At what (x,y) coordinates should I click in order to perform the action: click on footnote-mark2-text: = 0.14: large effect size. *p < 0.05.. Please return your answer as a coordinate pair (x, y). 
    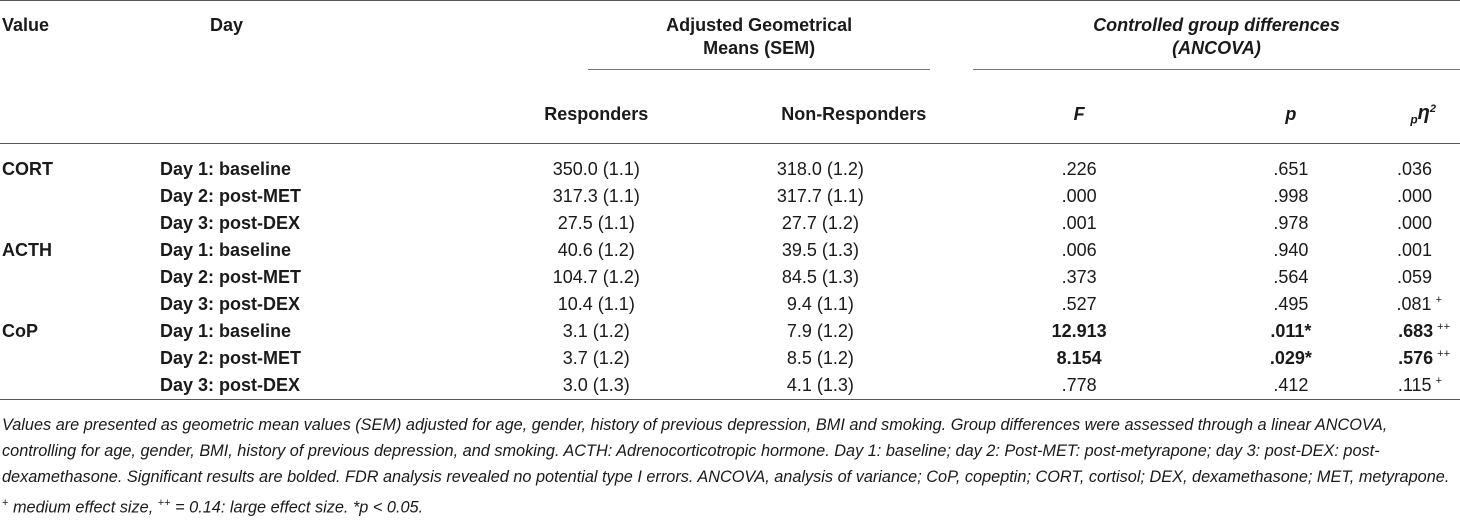
    Looking at the image, I should click on (297, 507).